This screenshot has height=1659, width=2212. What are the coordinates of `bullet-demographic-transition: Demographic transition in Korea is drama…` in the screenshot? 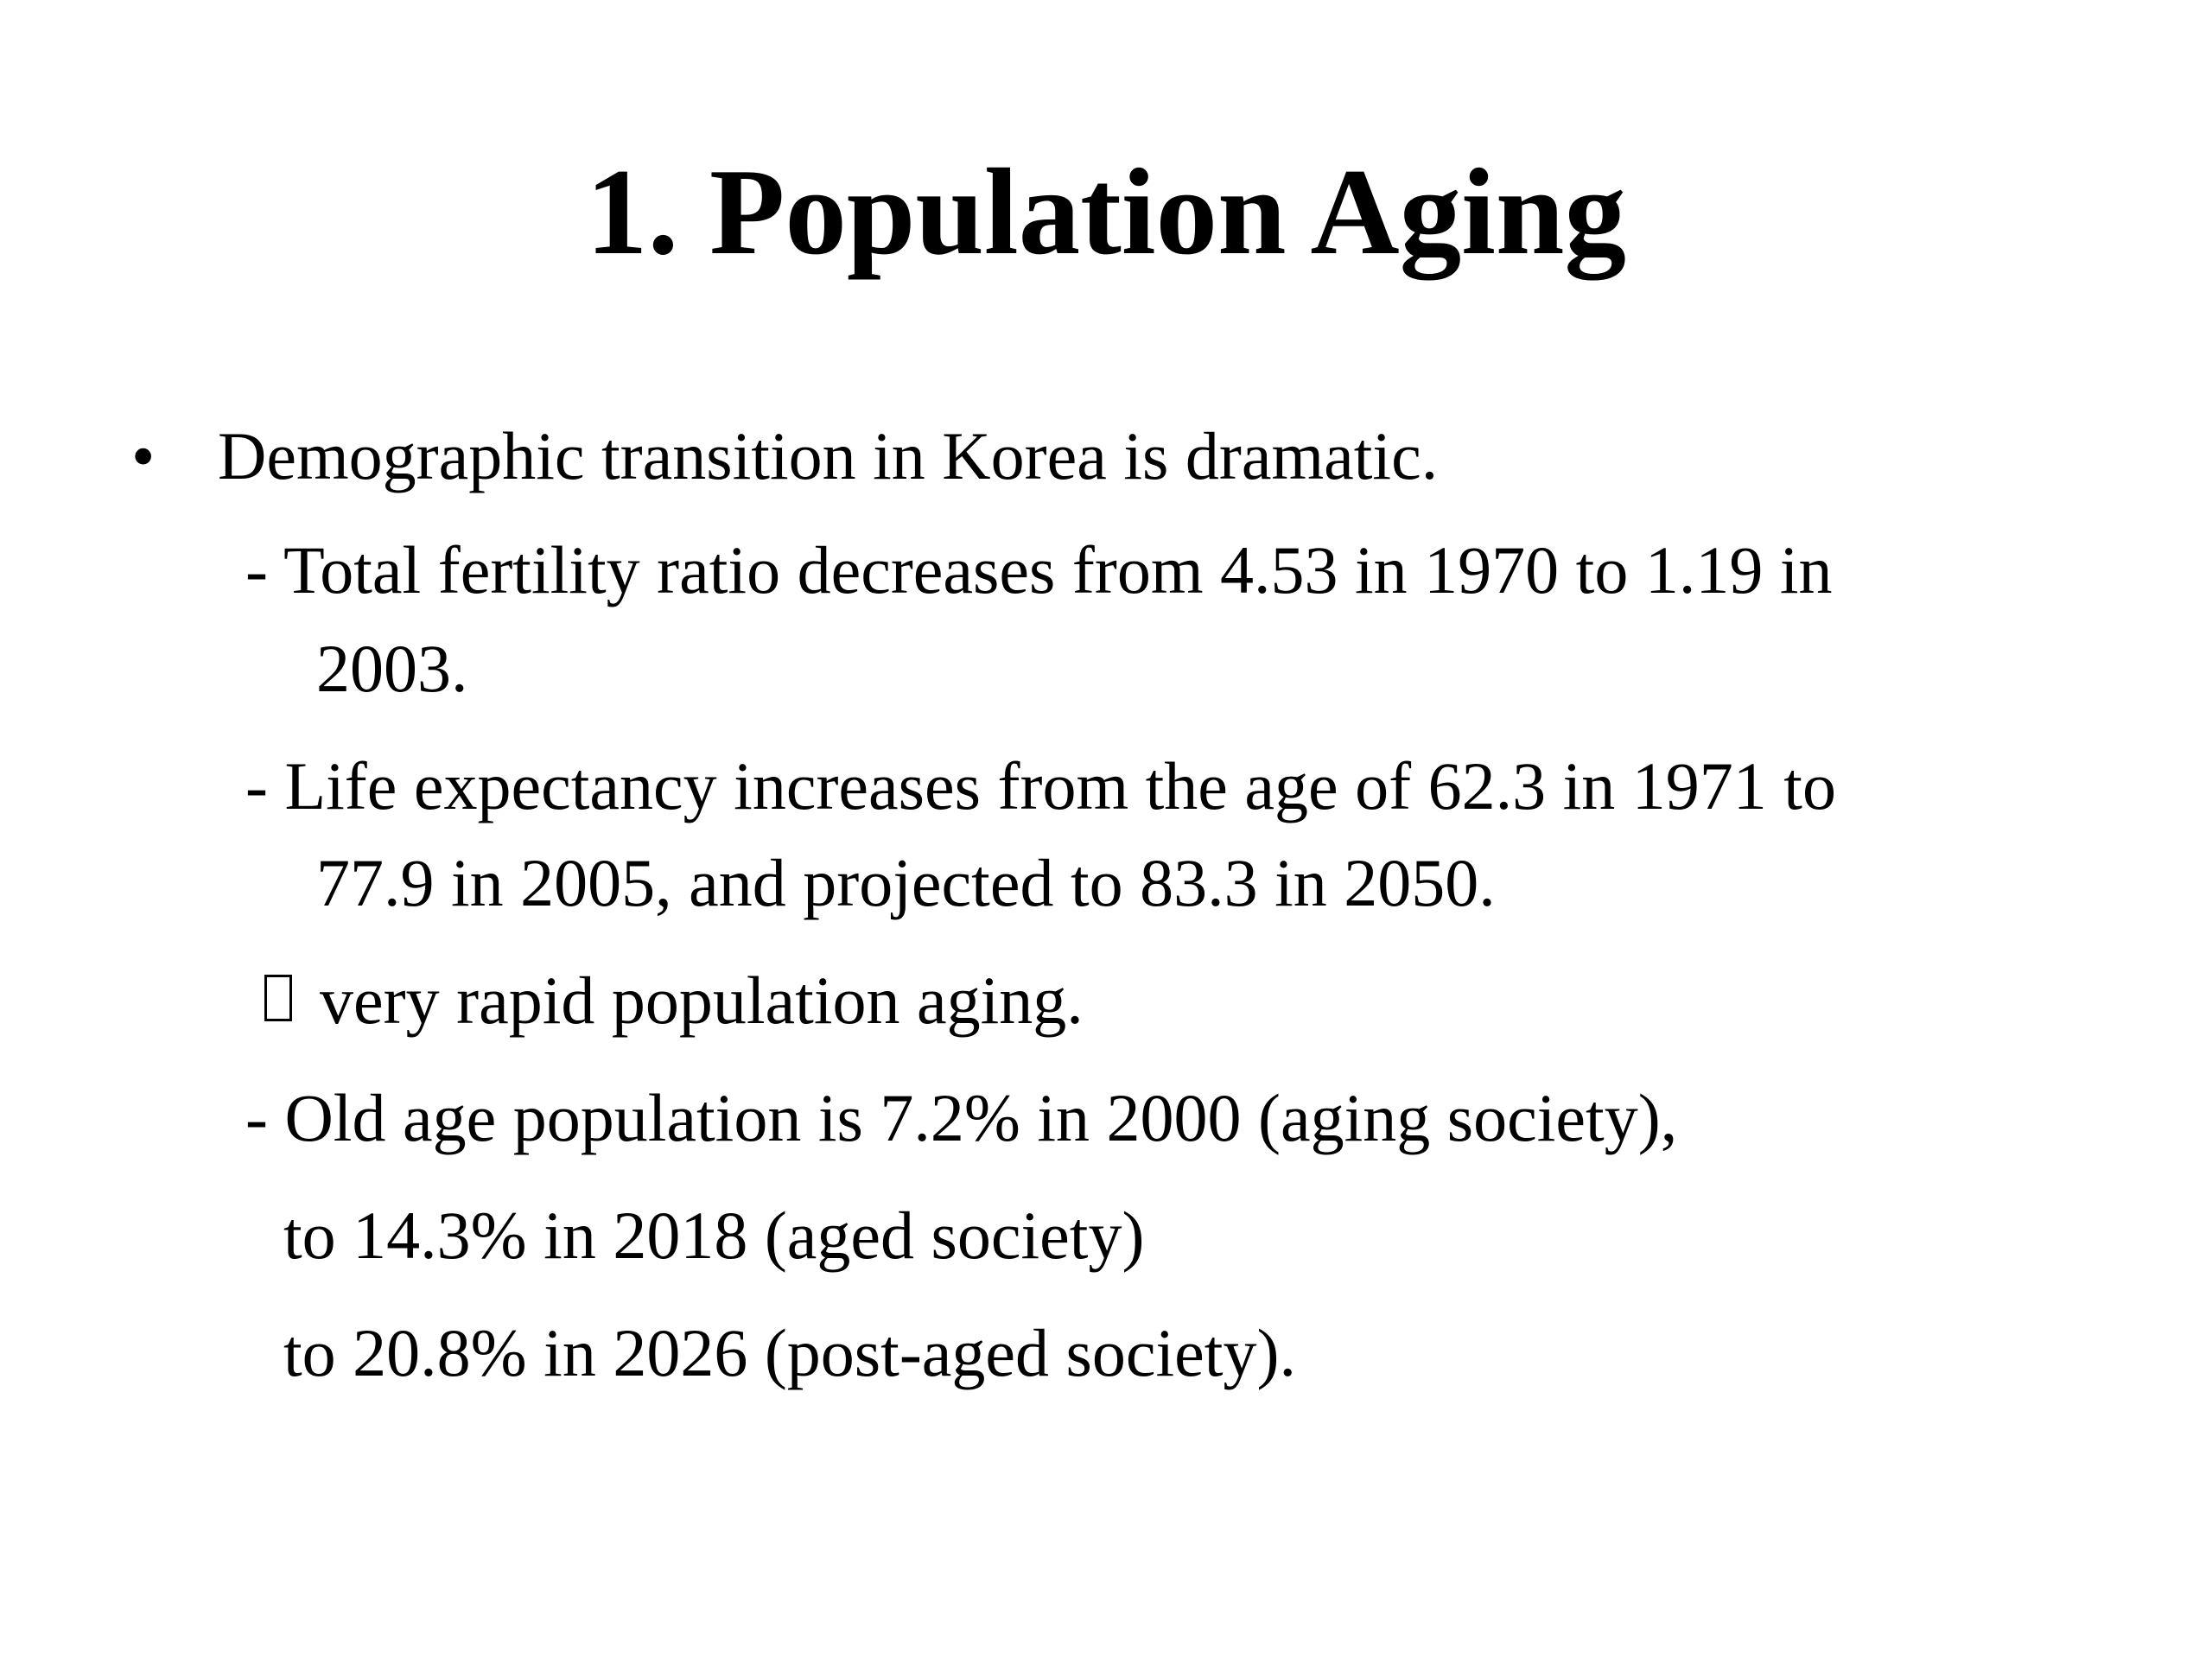 It's located at (828, 455).